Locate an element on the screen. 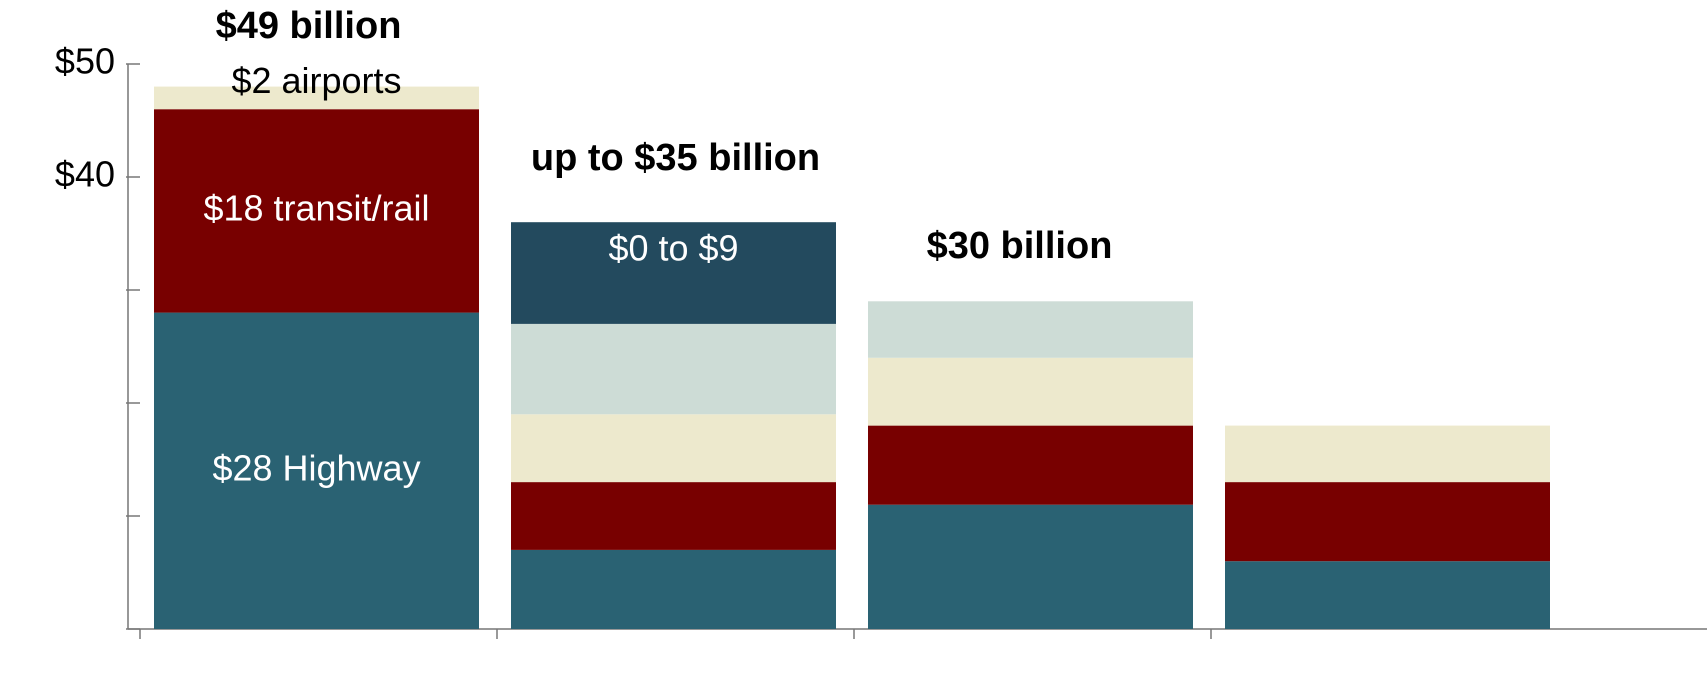  total-annotation: $49 billion is located at coordinates (309, 26).